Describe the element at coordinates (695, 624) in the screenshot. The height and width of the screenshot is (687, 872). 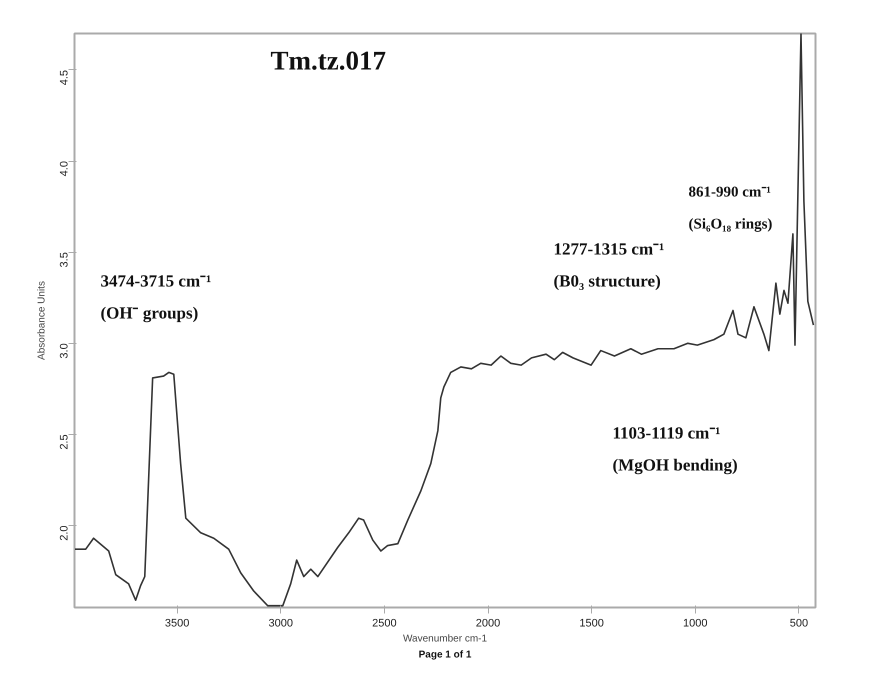
I see `x-tick-label: 1000` at that location.